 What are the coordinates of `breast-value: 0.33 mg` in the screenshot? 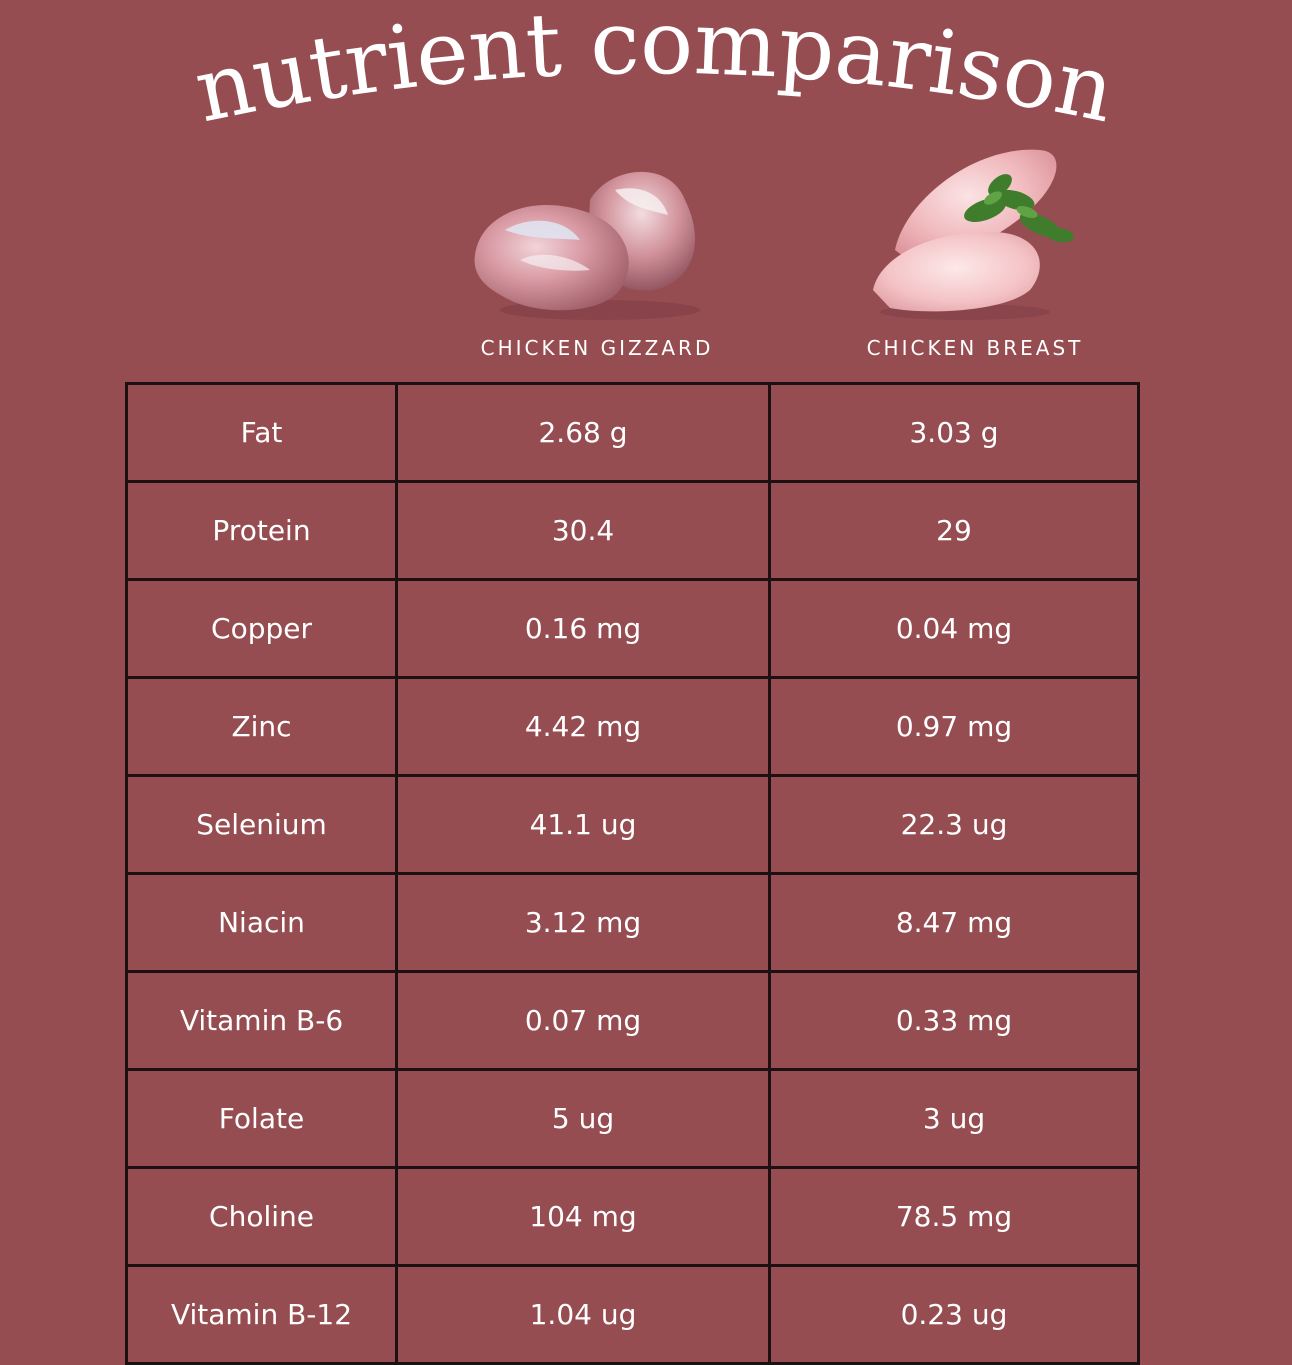 It's located at (954, 1020).